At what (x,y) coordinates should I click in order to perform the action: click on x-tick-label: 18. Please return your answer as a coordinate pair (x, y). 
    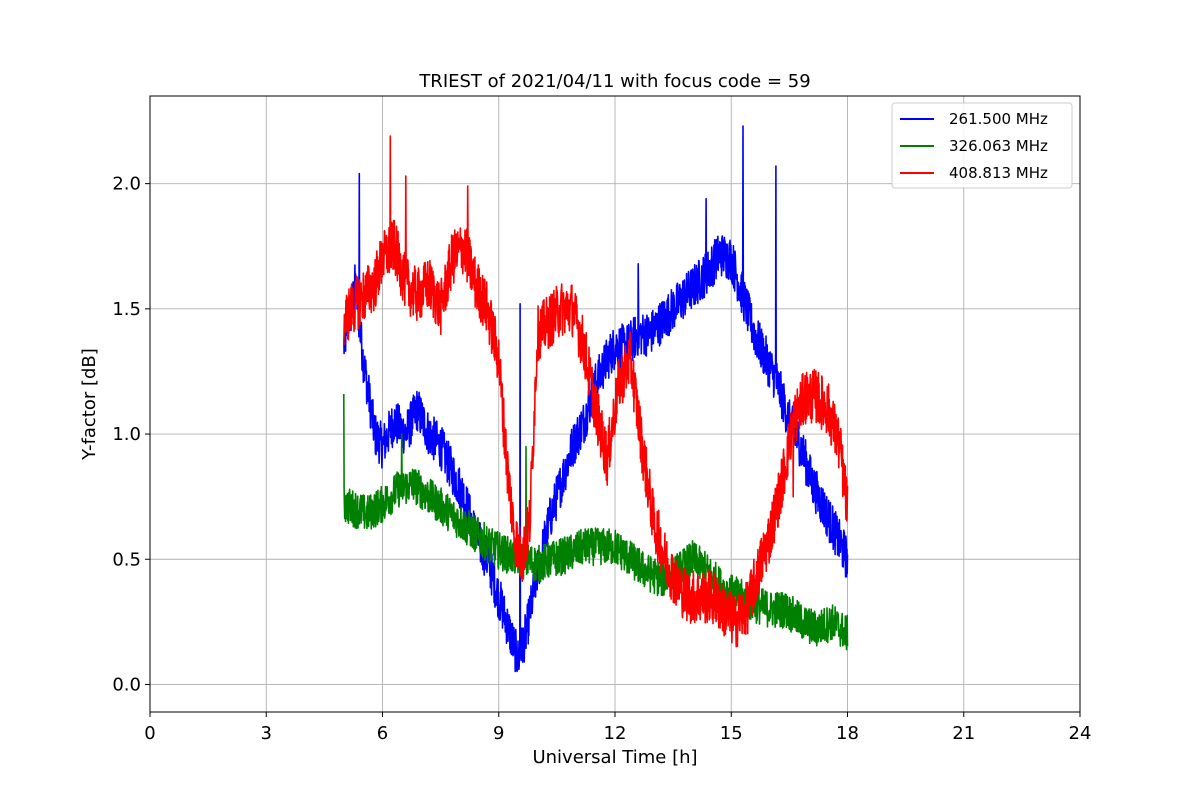
    Looking at the image, I should click on (847, 733).